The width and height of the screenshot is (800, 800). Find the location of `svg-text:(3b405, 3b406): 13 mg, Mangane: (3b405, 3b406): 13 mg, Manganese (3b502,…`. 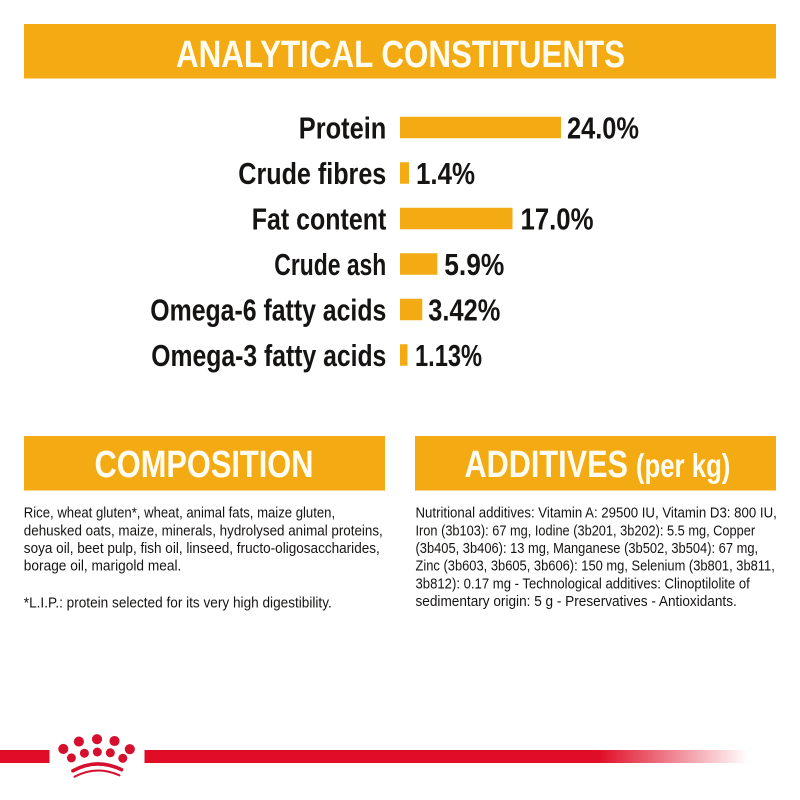

svg-text:(3b405, 3b406): 13 mg, Mangane: (3b405, 3b406): 13 mg, Manganese (3b502,… is located at coordinates (587, 548).